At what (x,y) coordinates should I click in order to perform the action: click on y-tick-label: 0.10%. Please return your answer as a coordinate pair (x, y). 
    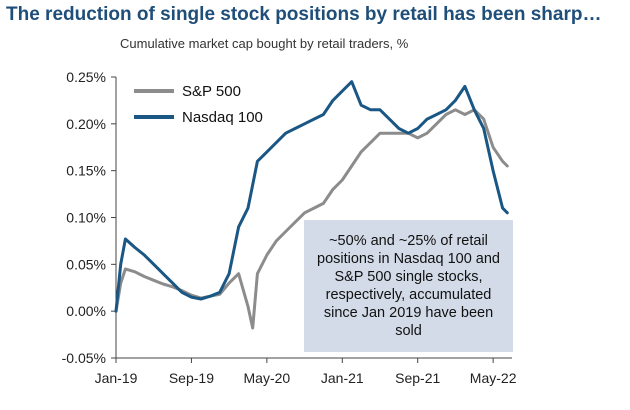
    Looking at the image, I should click on (86, 218).